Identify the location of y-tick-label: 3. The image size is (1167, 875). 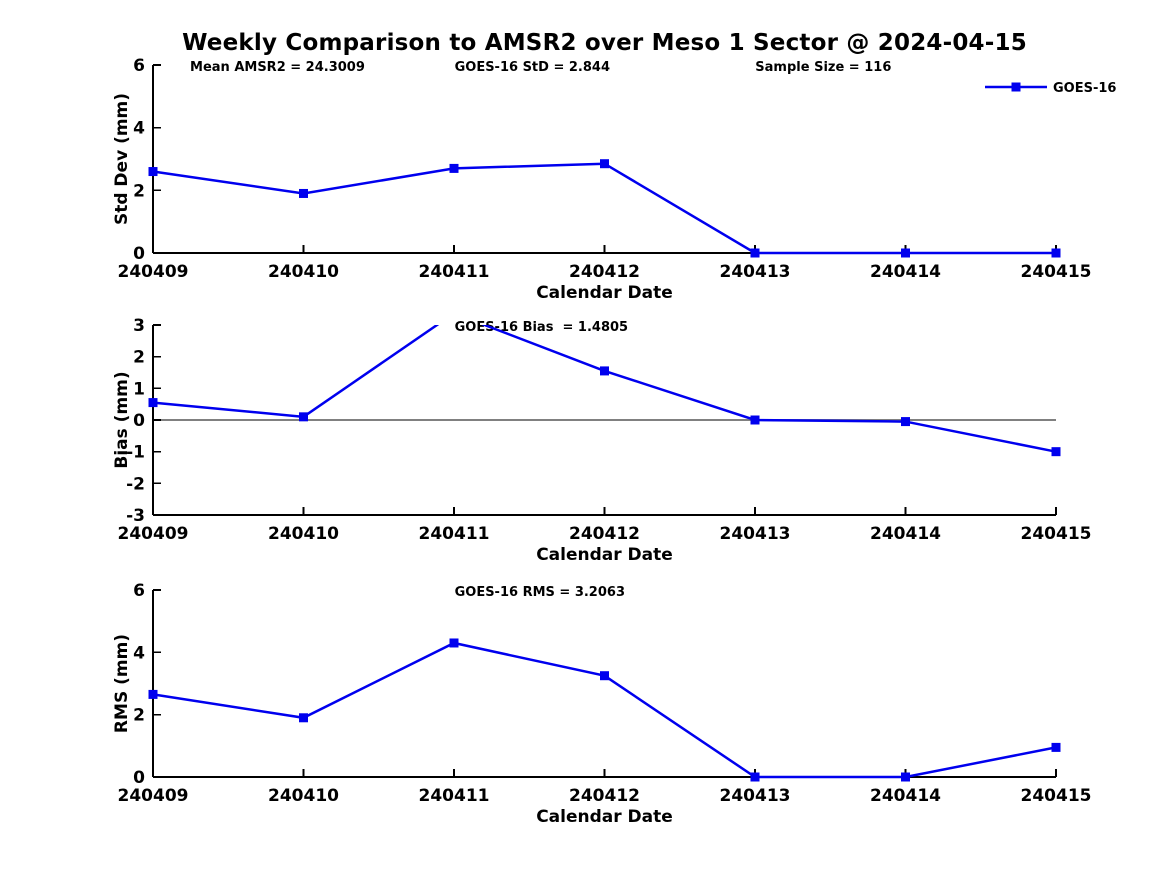
(139, 326).